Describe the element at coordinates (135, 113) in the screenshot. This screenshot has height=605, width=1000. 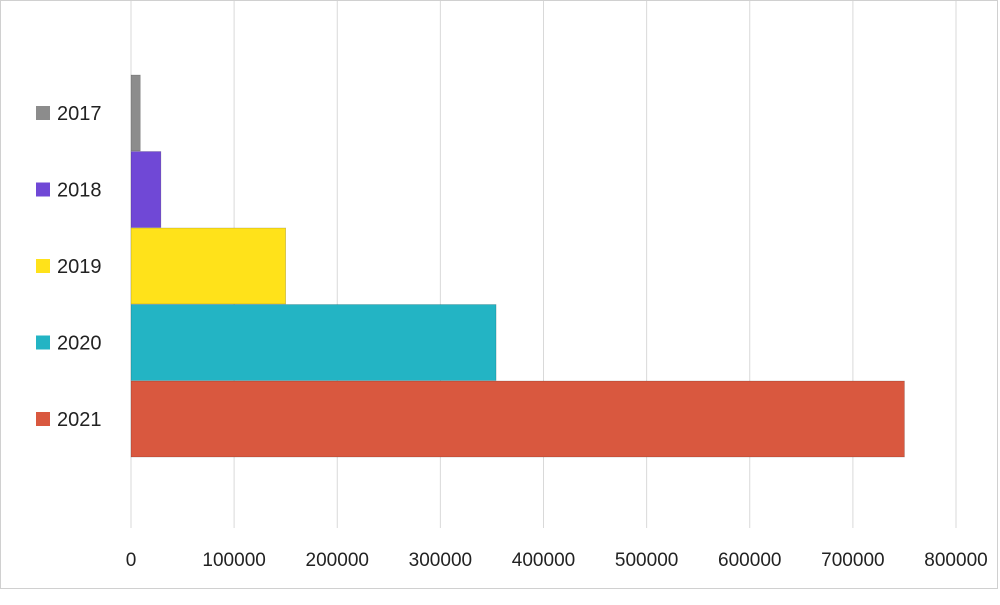
I see `bar-2017` at that location.